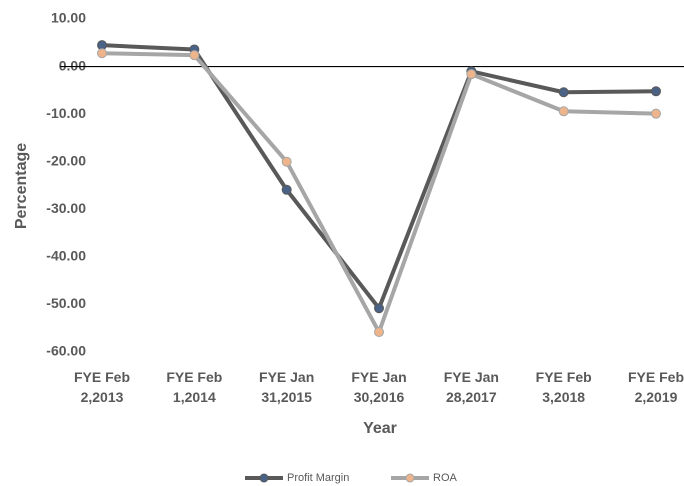 This screenshot has height=486, width=684. Describe the element at coordinates (564, 387) in the screenshot. I see `x-tick-label: FYE Feb 3,2018` at that location.